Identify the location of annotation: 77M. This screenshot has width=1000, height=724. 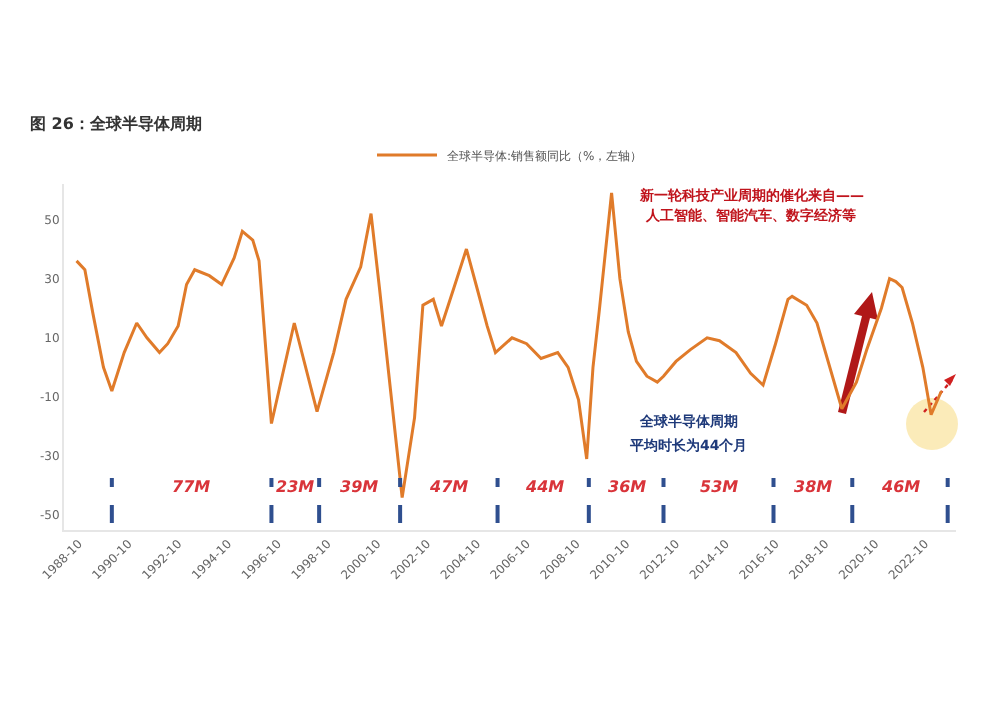
(191, 487).